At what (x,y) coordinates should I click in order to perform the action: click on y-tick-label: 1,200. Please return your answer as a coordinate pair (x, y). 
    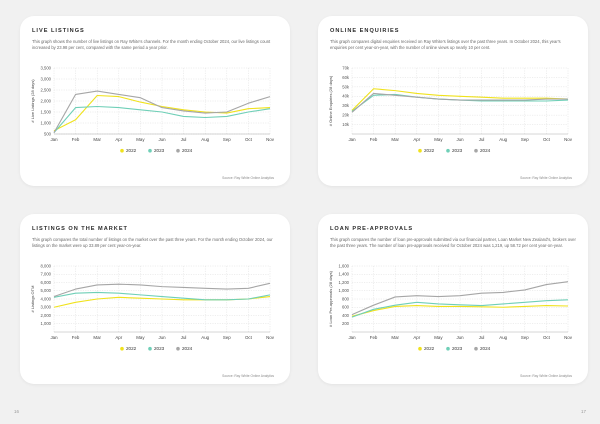
    Looking at the image, I should click on (344, 282).